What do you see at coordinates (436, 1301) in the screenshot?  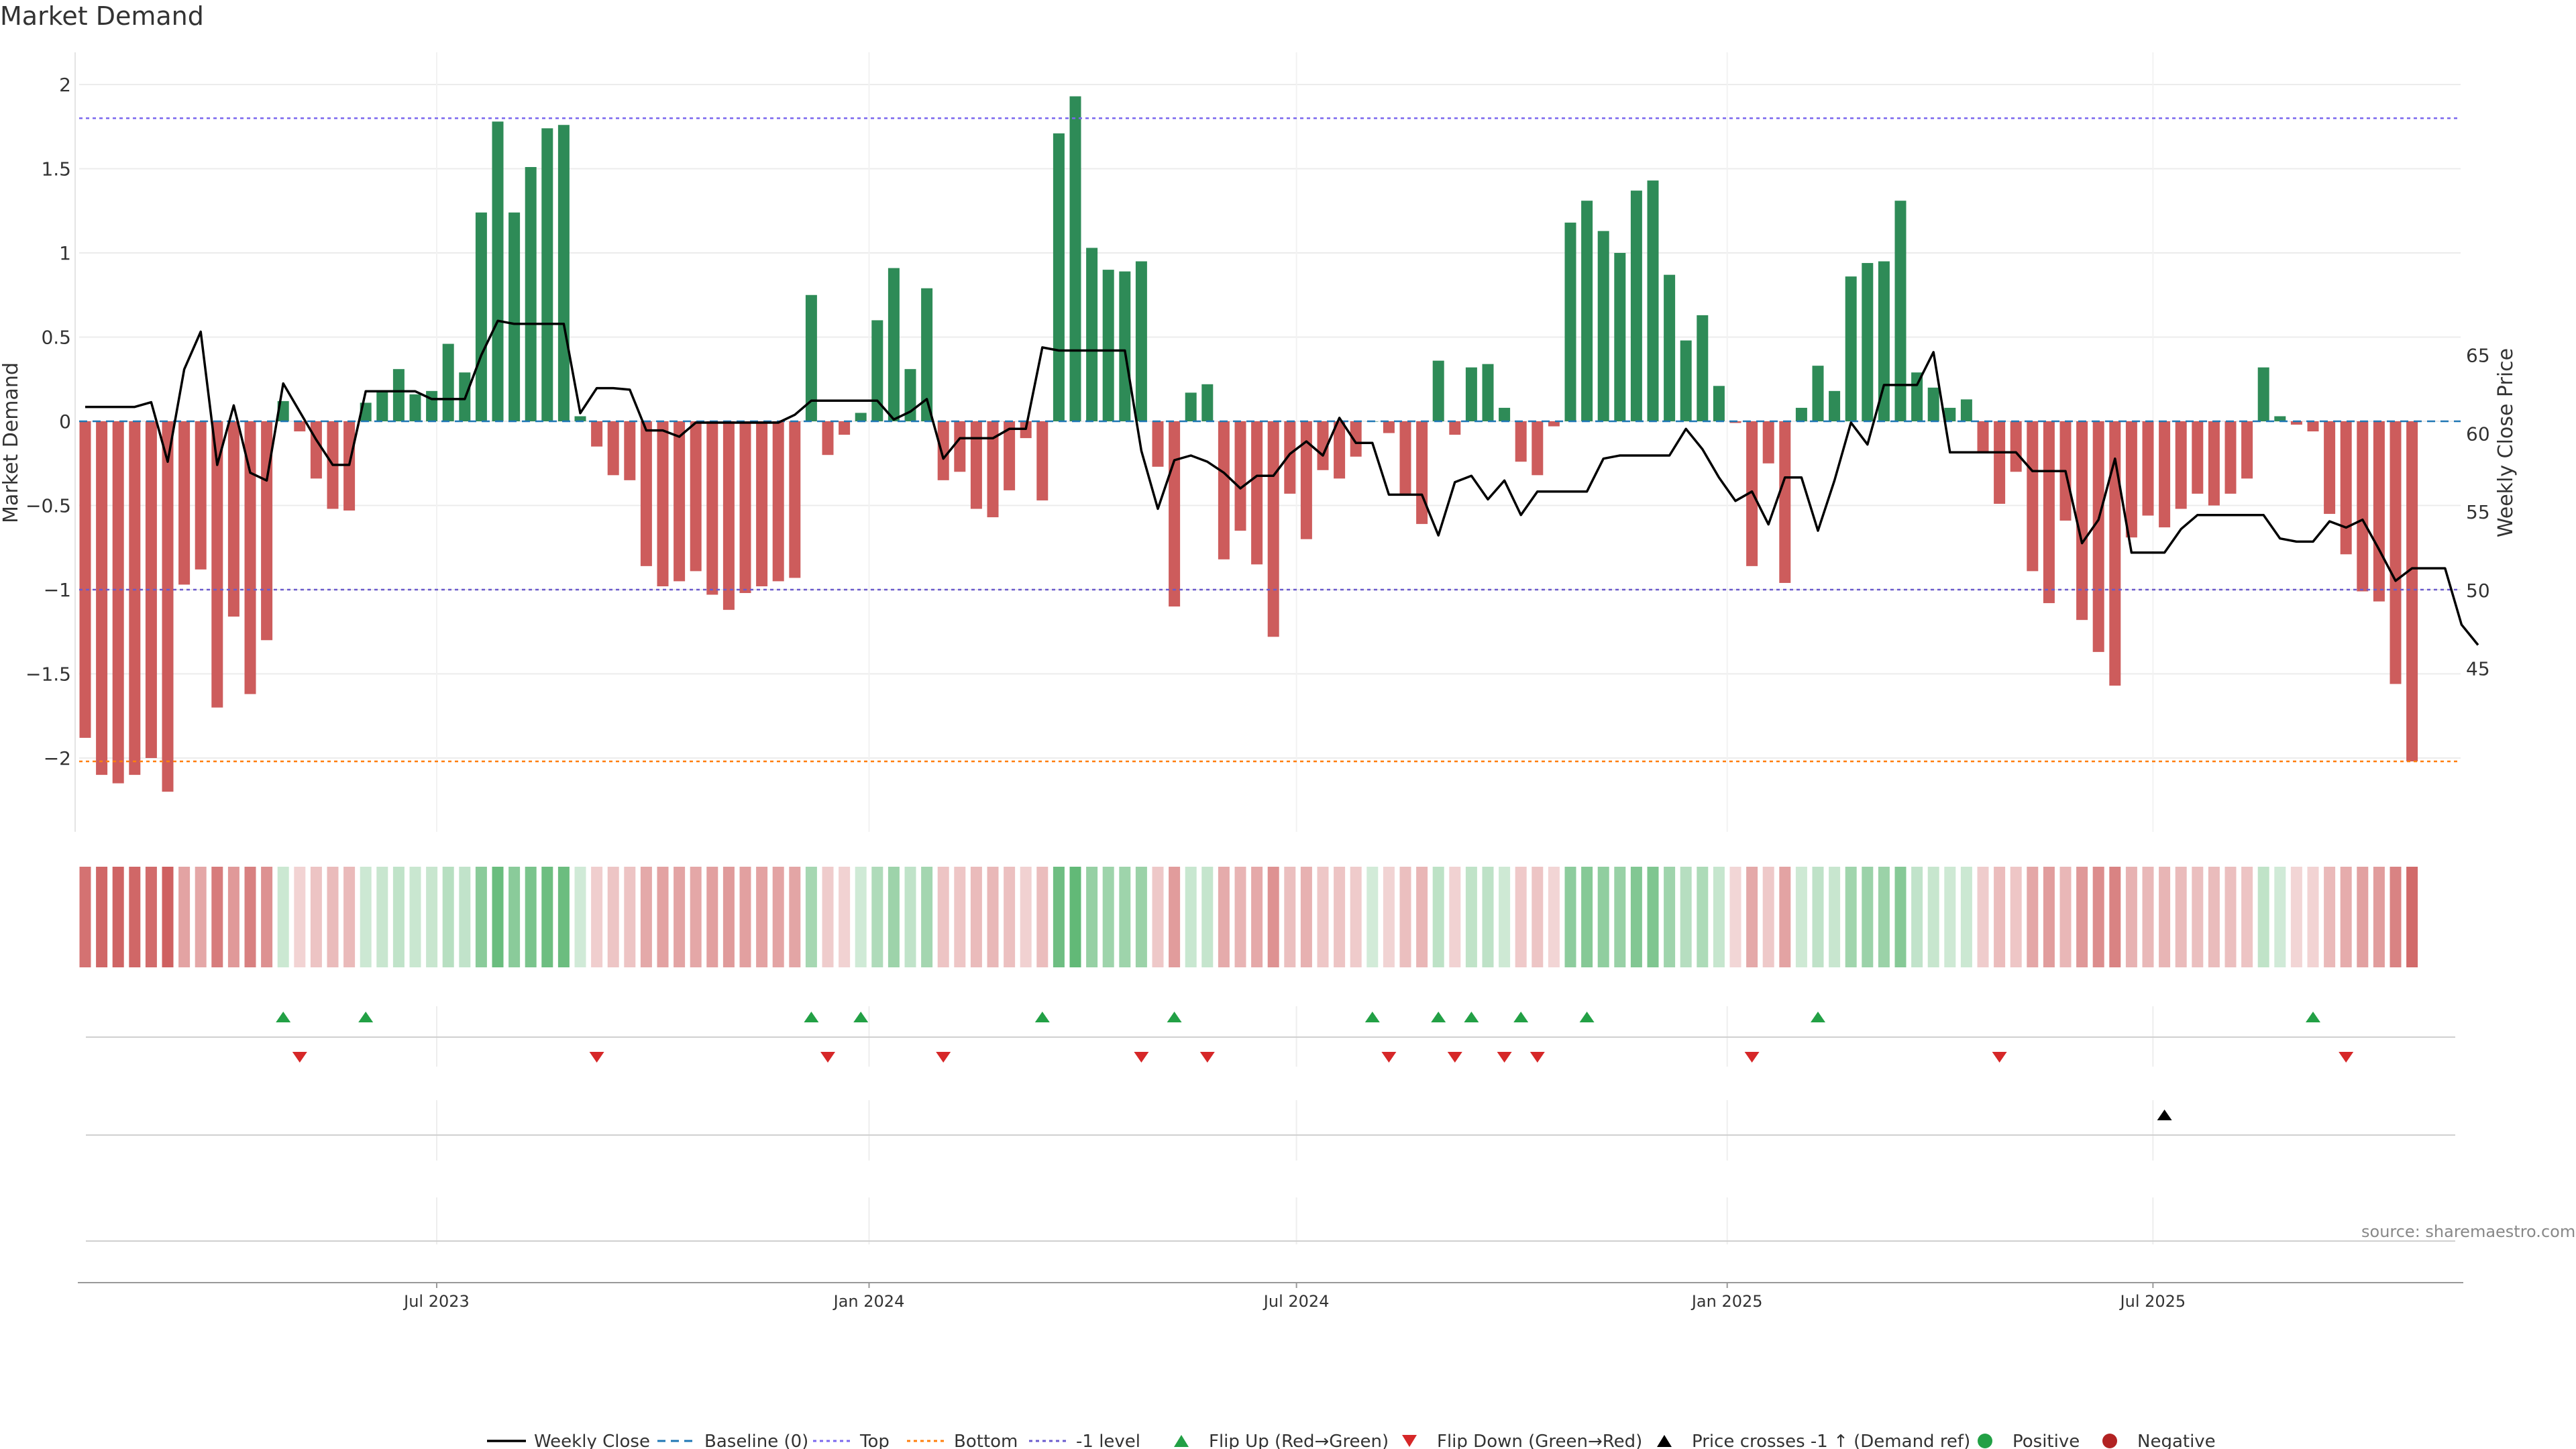 I see `x-tick-label: Jul 2023` at bounding box center [436, 1301].